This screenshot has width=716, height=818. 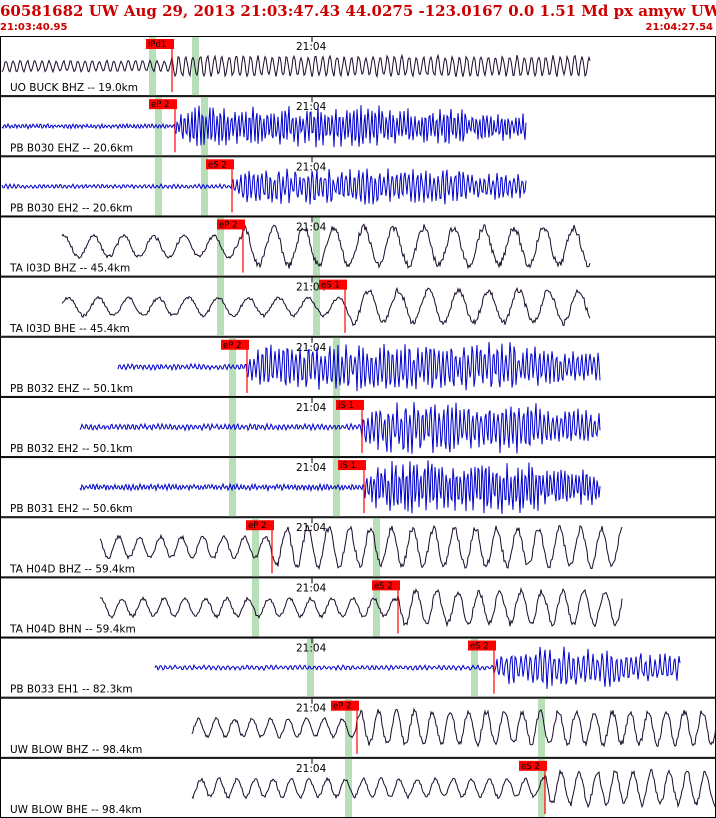 I want to click on trace-panel: 21:04 eP 2 PB B032 EHZ -- 50.1km, so click(x=358, y=366).